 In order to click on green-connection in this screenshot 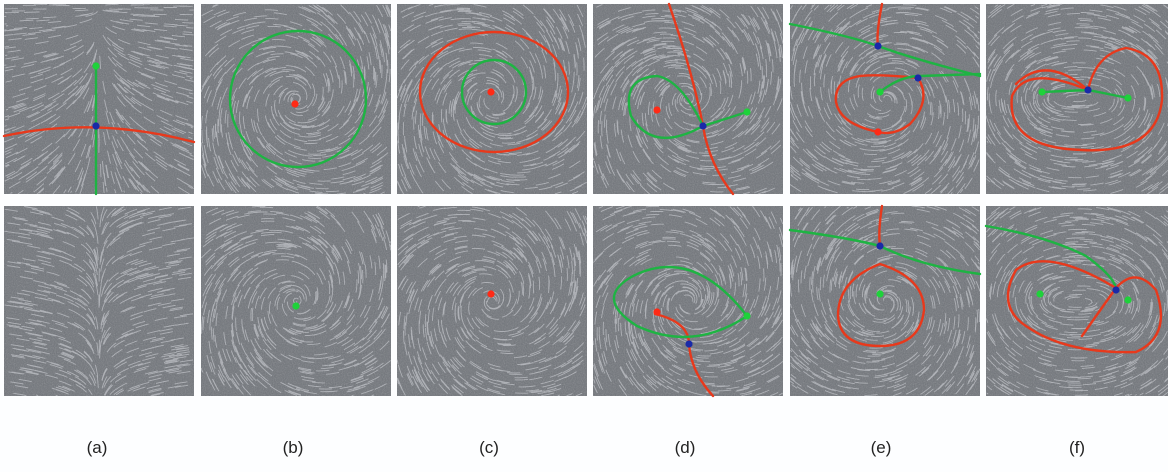, I will do `click(1051, 258)`.